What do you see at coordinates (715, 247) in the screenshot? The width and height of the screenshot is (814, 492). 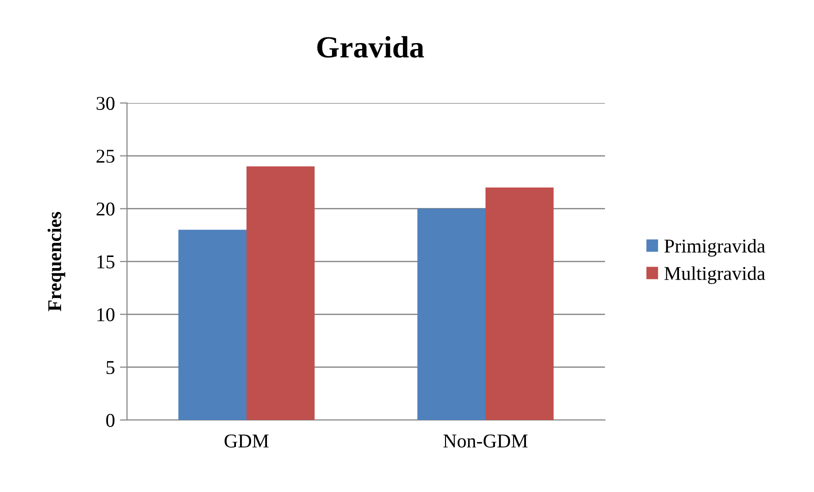 I see `legend-label: Primigravida` at bounding box center [715, 247].